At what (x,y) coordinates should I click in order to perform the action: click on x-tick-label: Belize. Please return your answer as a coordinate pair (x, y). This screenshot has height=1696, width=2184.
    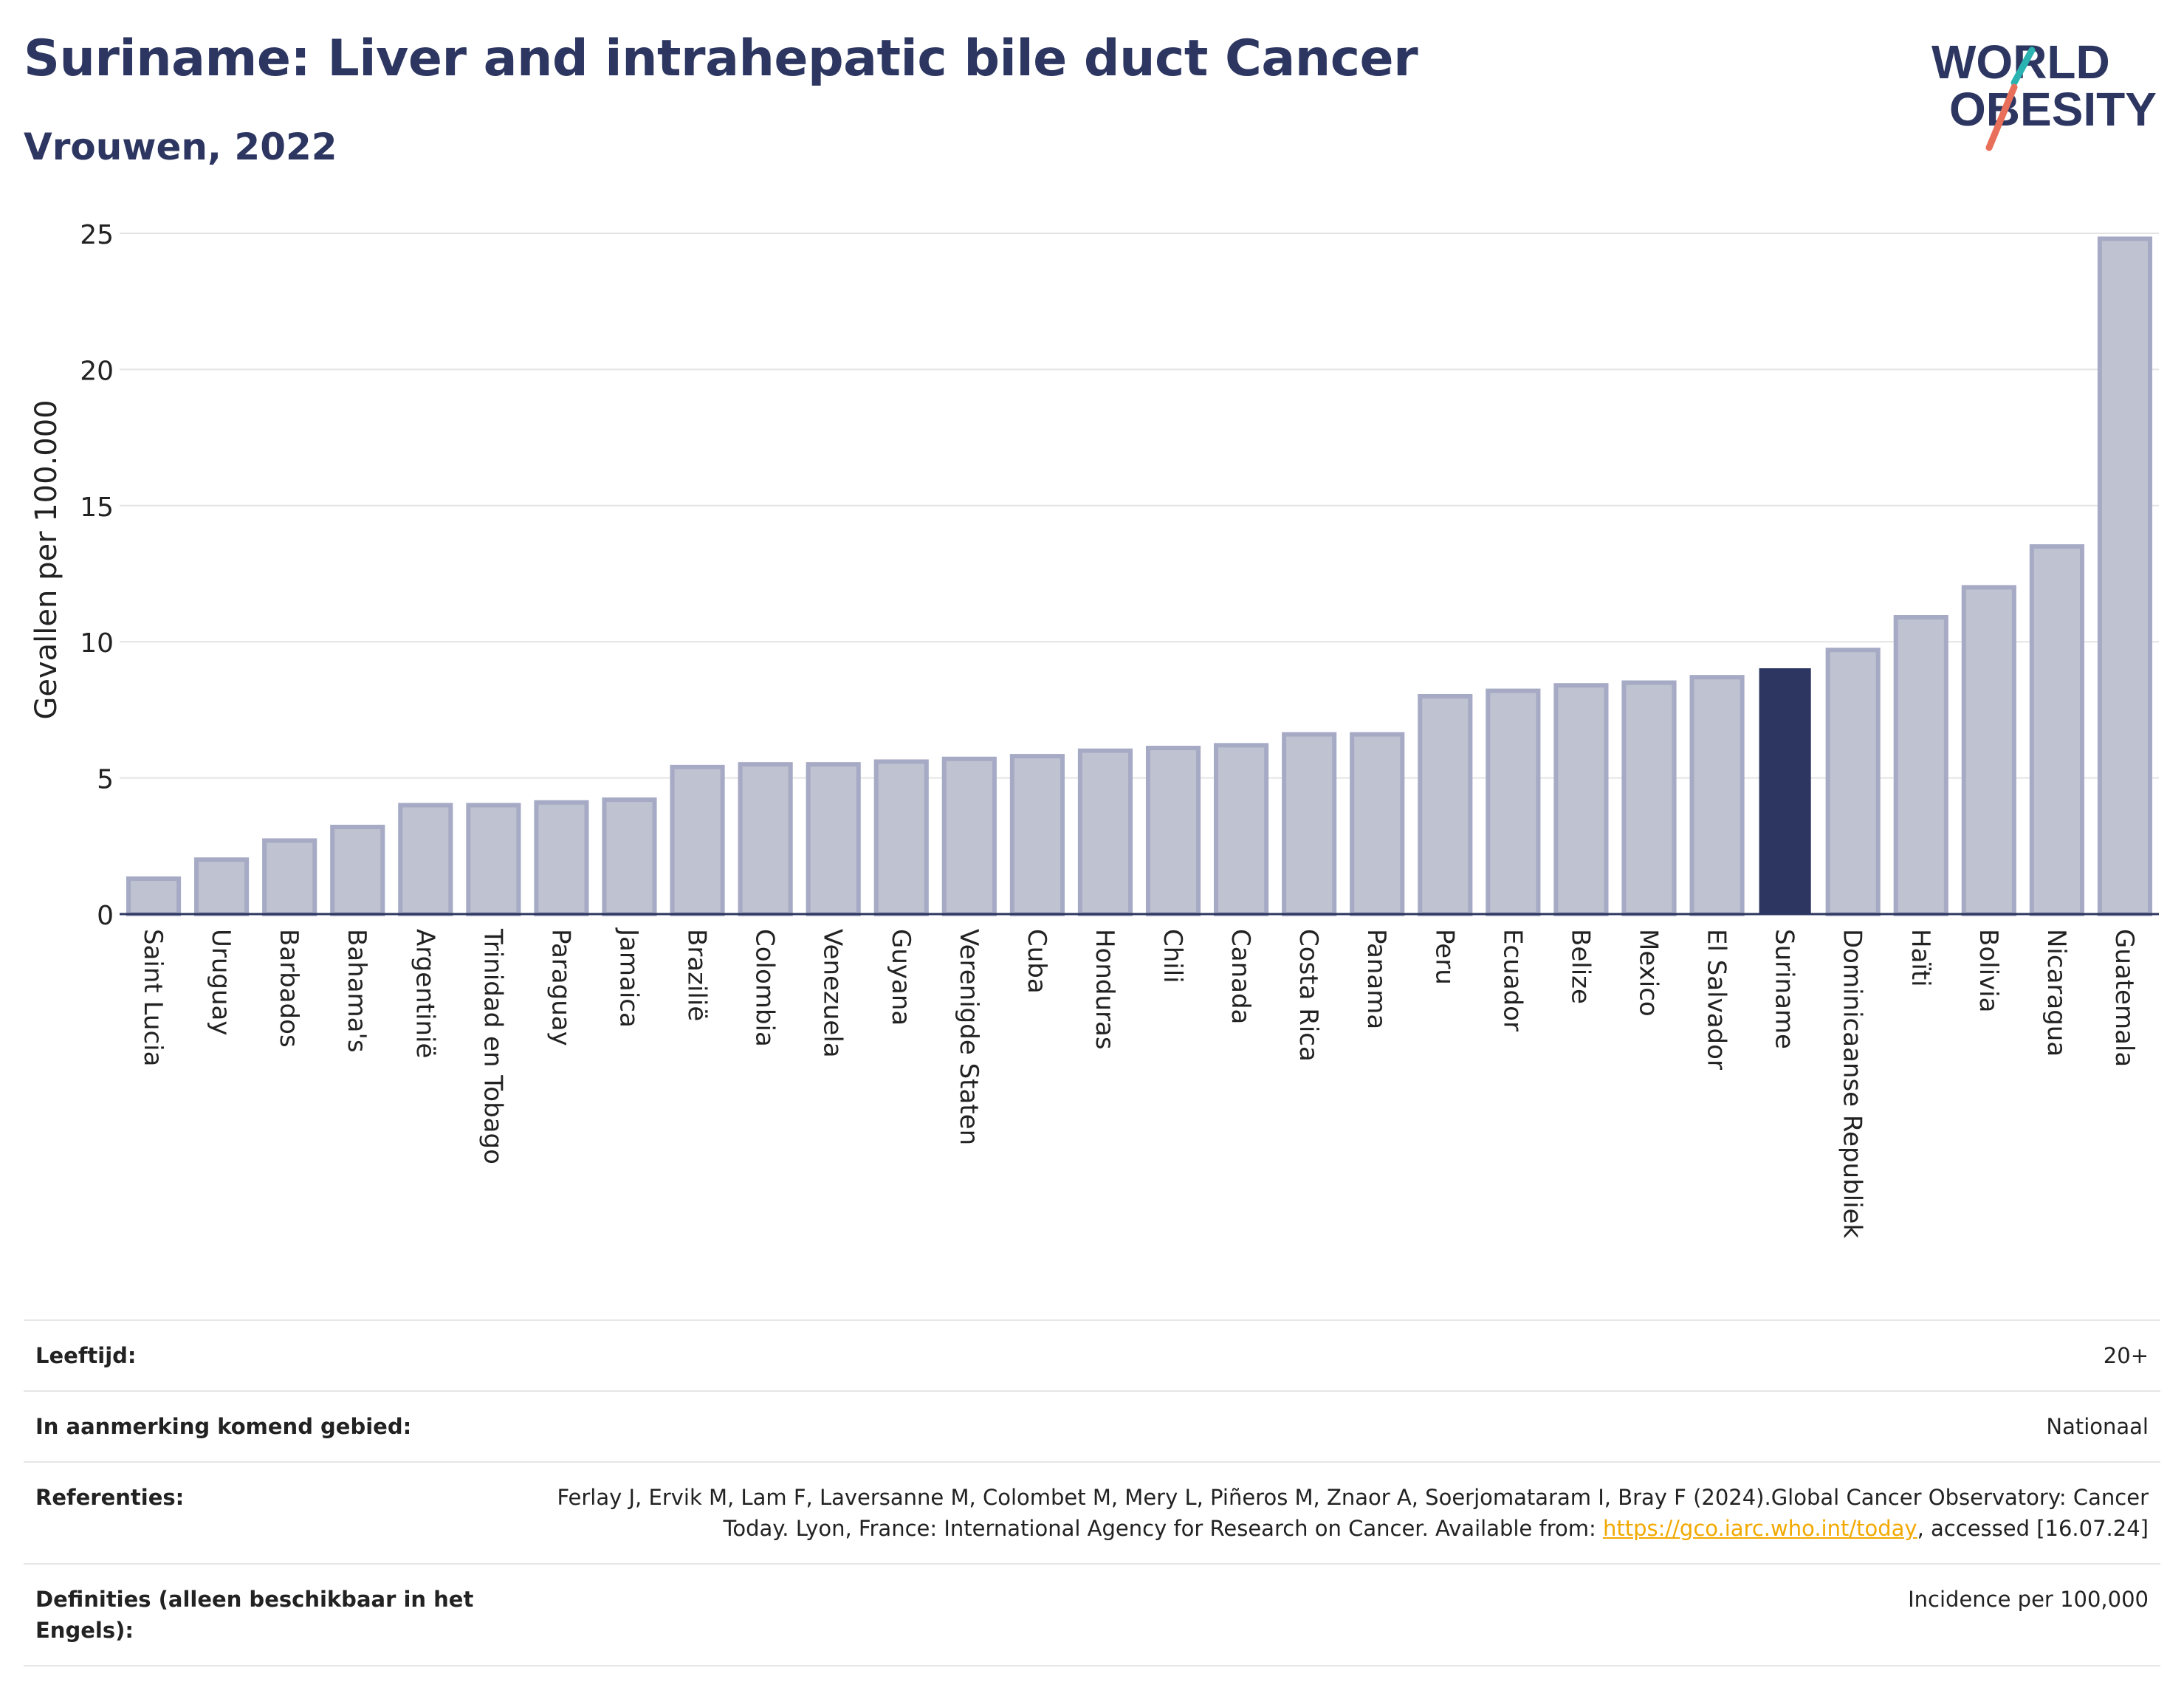
    Looking at the image, I should click on (1580, 966).